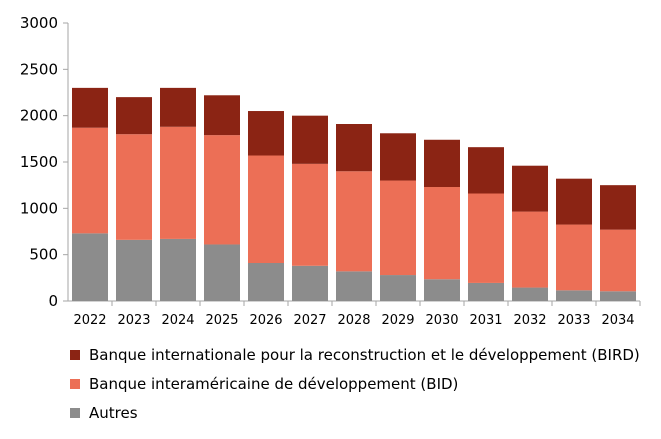 The height and width of the screenshot is (439, 661). Describe the element at coordinates (530, 188) in the screenshot. I see `bar-segment-2032-s2` at that location.